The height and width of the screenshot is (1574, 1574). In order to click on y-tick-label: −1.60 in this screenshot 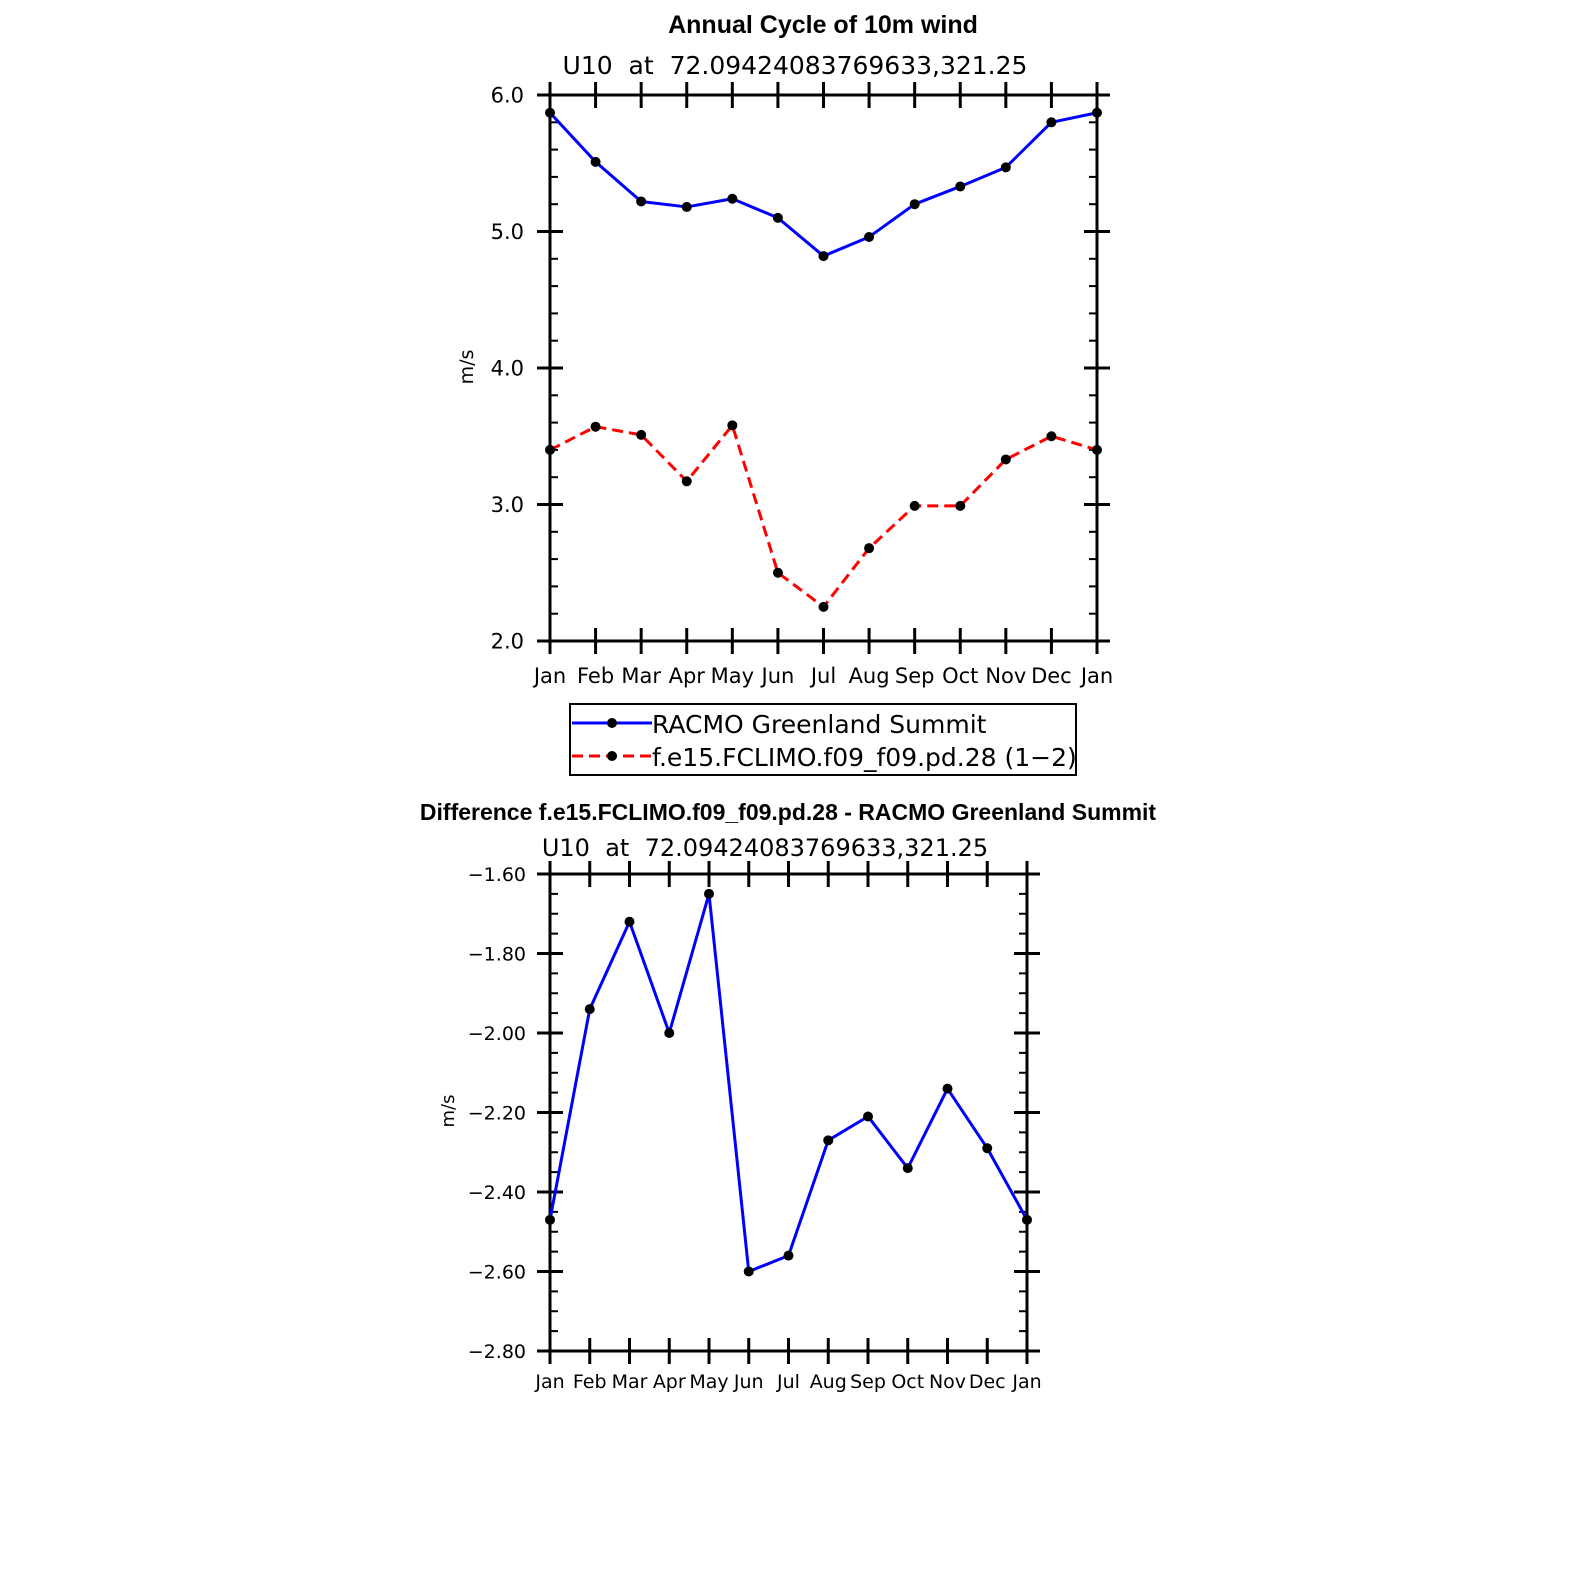, I will do `click(497, 875)`.